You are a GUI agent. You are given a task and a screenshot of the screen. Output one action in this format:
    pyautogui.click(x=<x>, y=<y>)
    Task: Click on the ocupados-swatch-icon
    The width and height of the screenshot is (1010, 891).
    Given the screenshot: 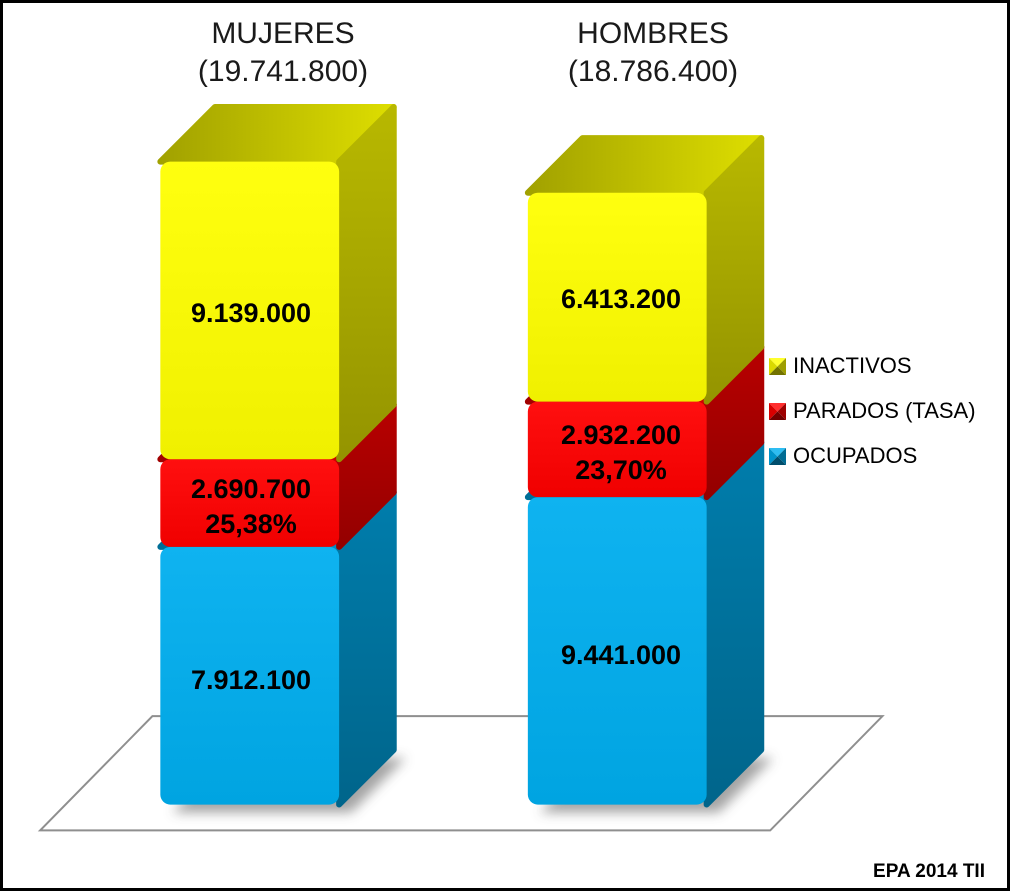 What is the action you would take?
    pyautogui.click(x=777, y=456)
    